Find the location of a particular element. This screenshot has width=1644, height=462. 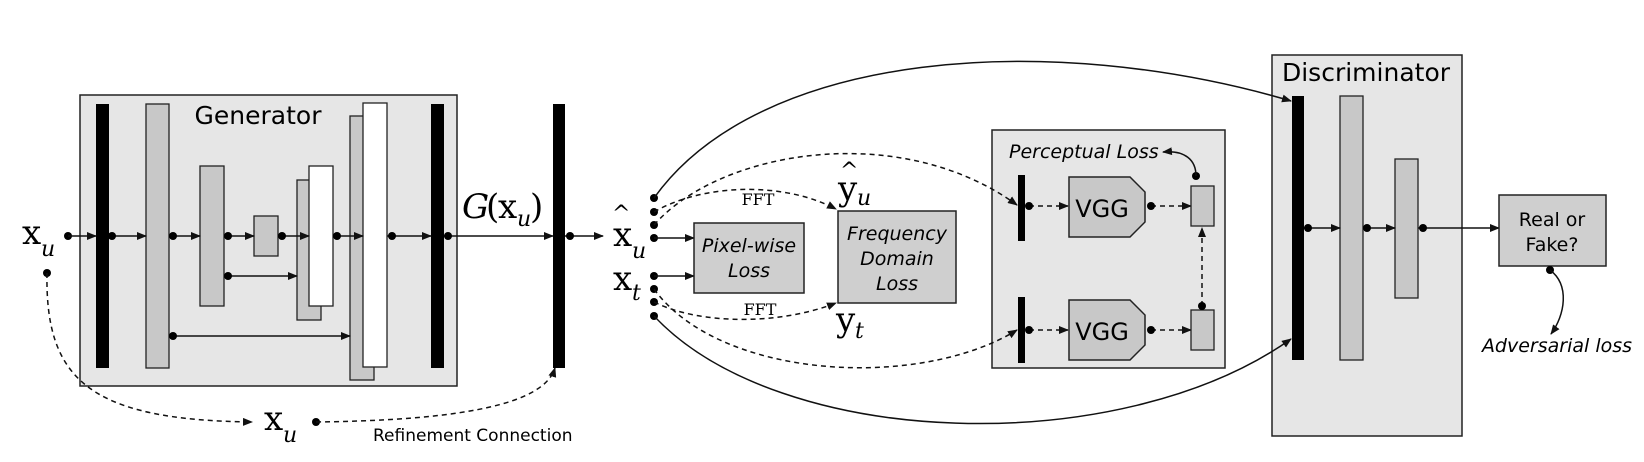

vgg-lower: VGG is located at coordinates (1107, 330).